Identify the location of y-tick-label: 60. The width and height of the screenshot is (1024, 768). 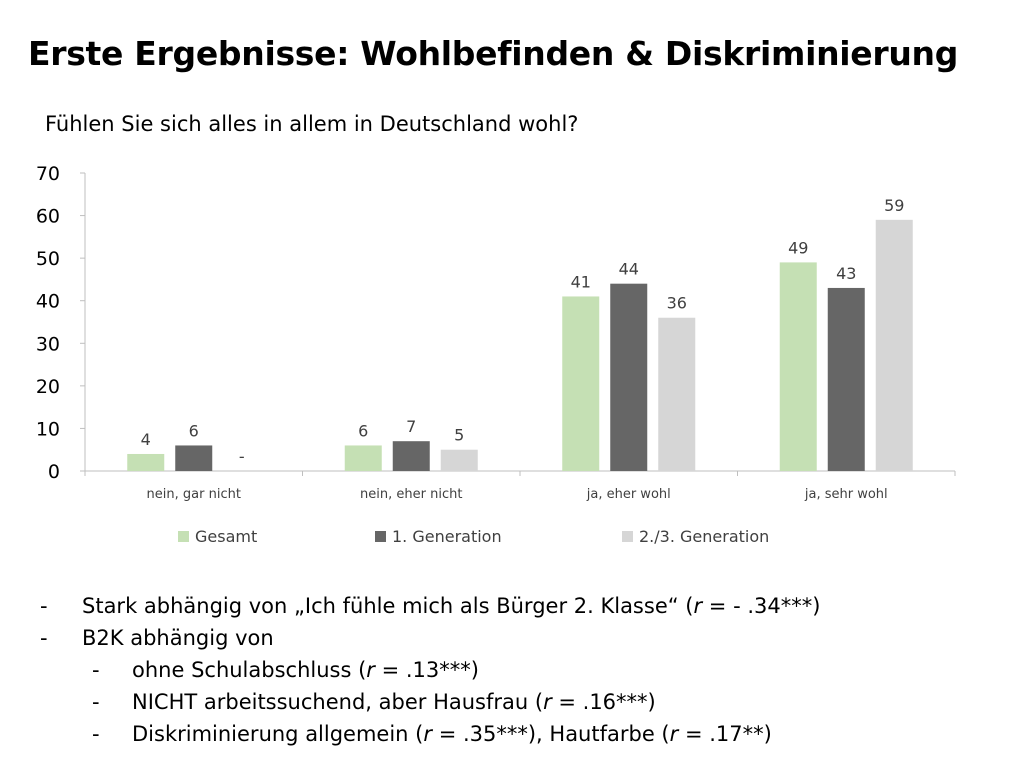
(48, 217).